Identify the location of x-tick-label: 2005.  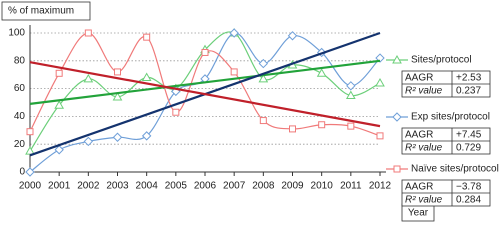
(176, 186).